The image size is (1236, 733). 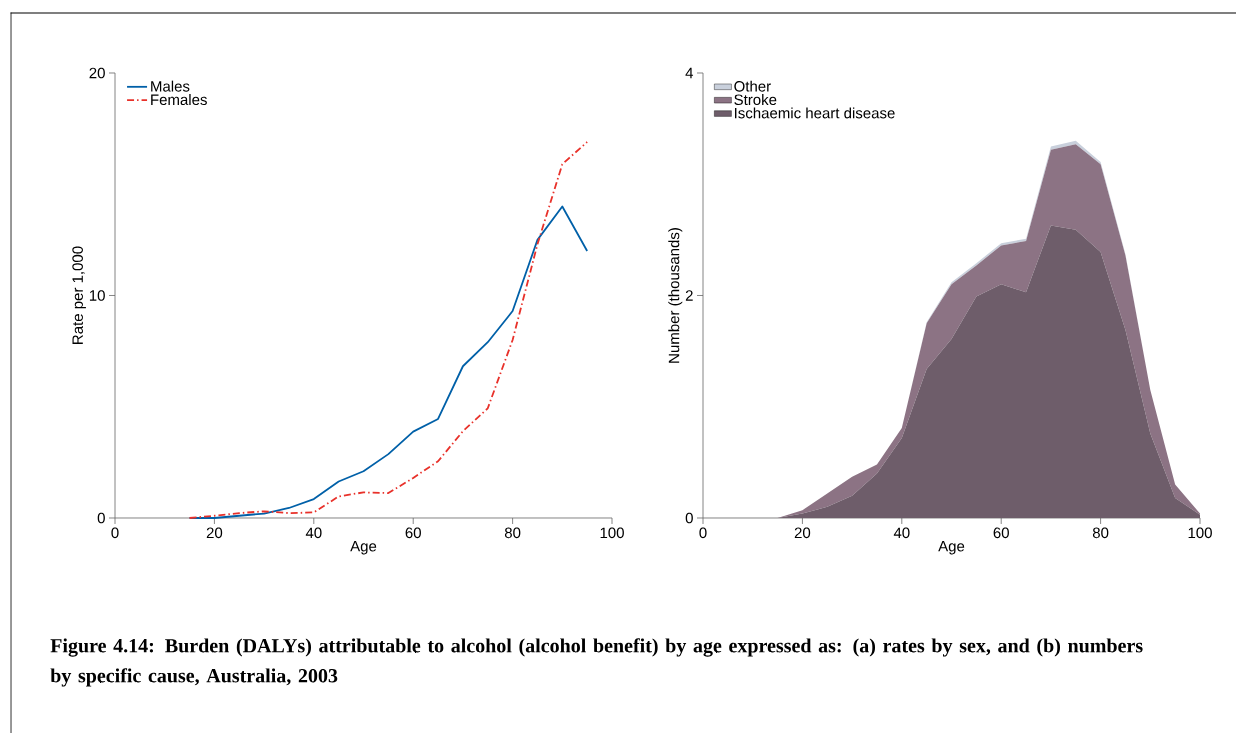 I want to click on y-tick-label: 20, so click(x=97, y=73).